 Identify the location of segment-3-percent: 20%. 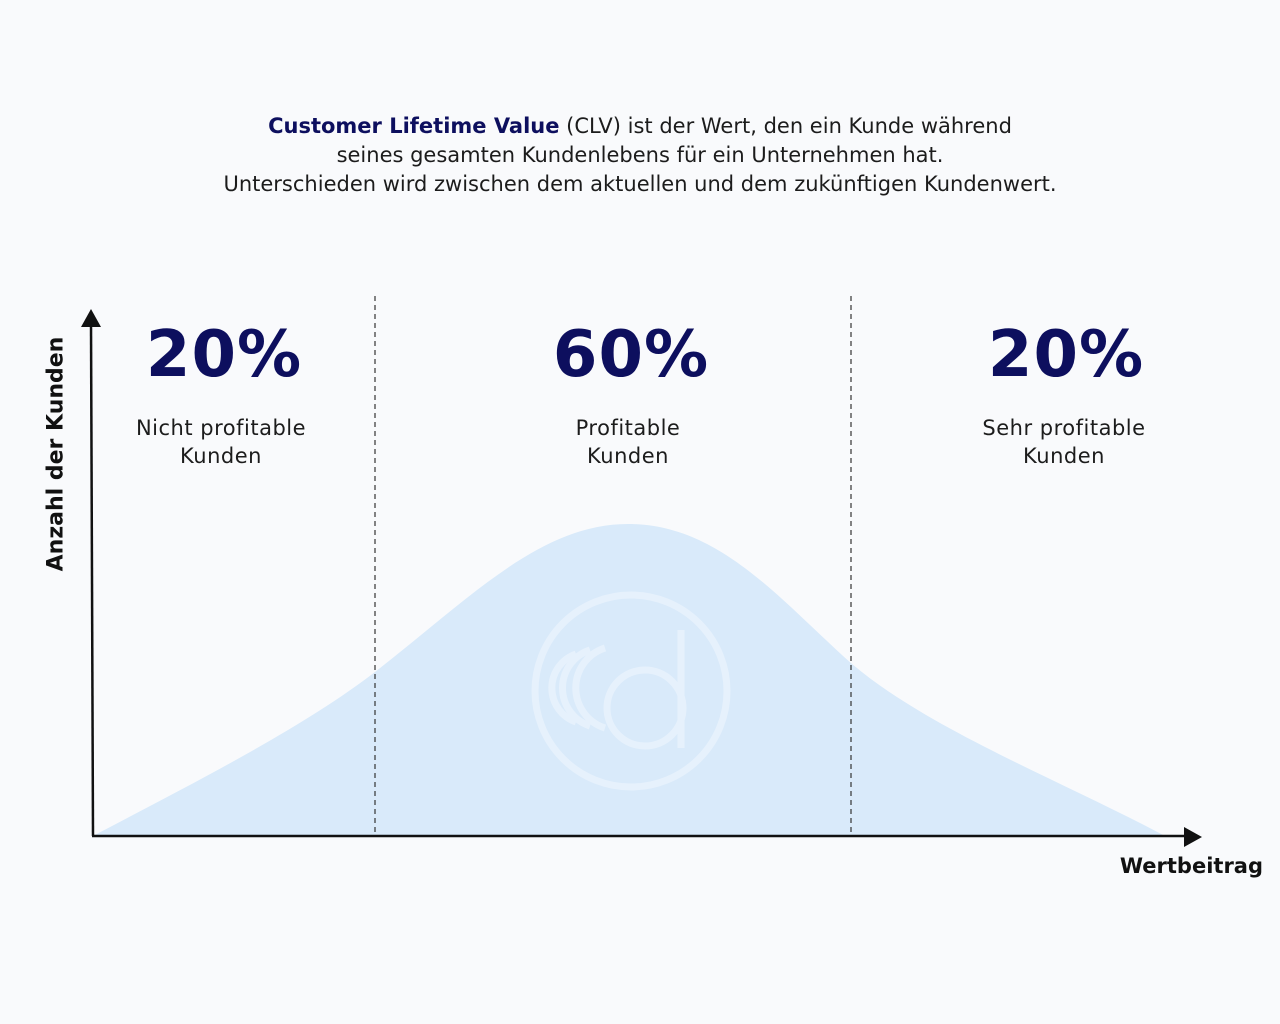
(1066, 355).